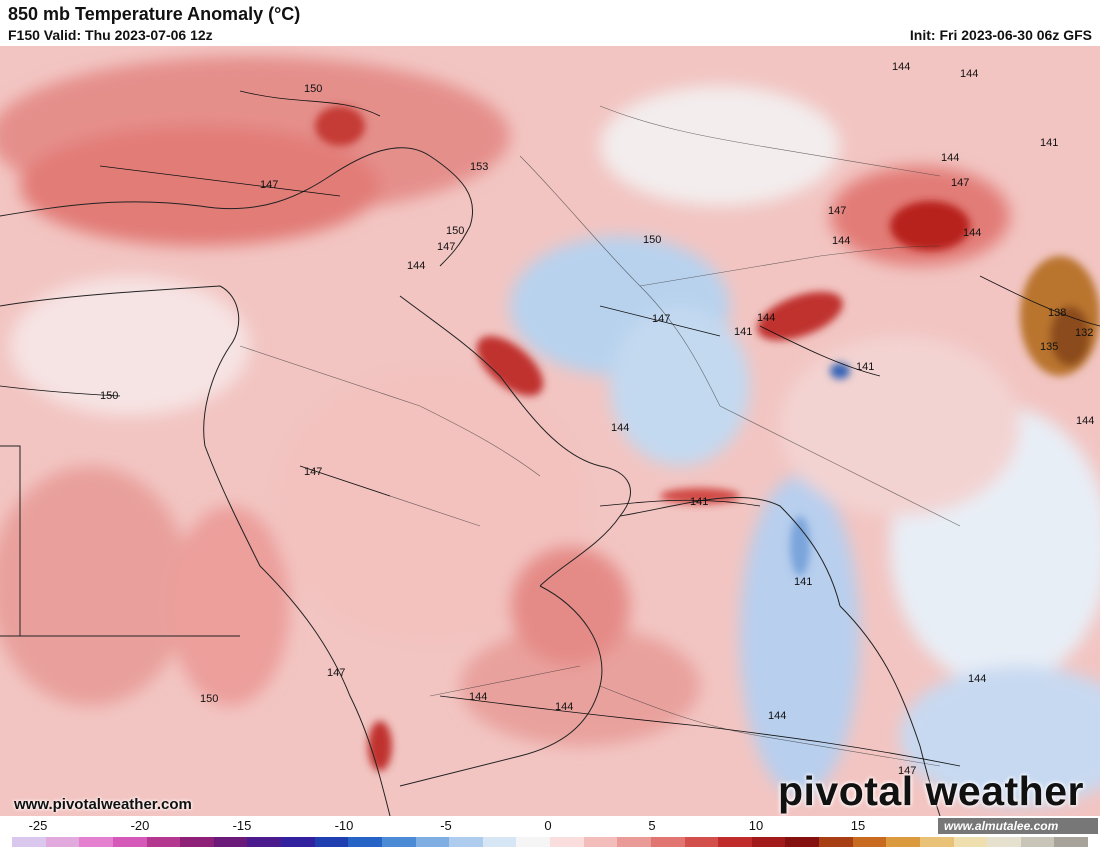  What do you see at coordinates (858, 825) in the screenshot?
I see `colorbar-tick: 15` at bounding box center [858, 825].